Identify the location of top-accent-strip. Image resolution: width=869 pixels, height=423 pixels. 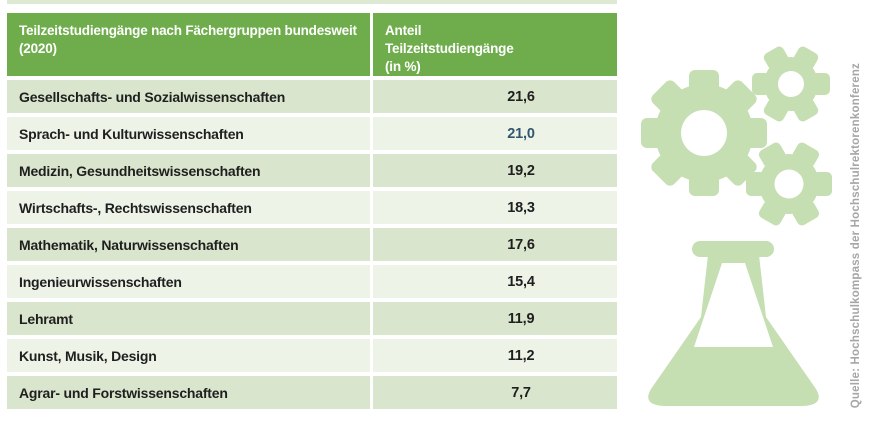
(312, 2).